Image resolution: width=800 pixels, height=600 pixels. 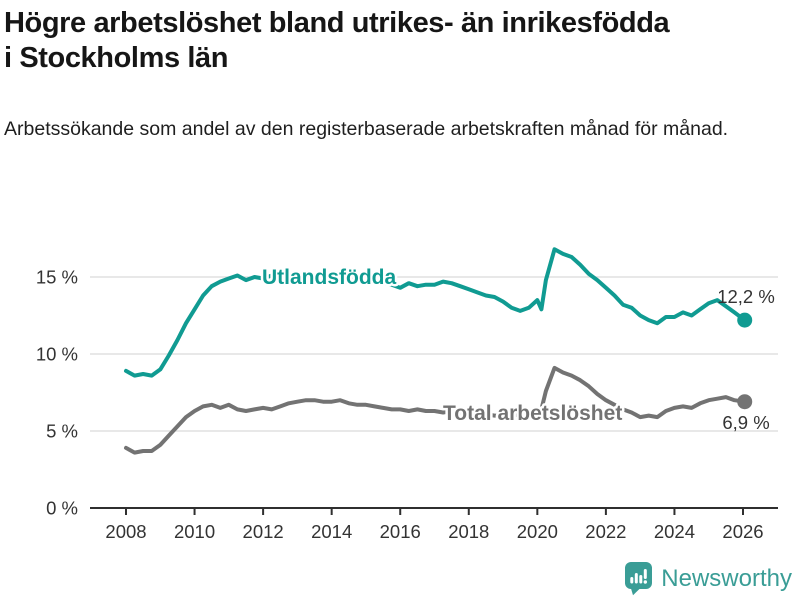 I want to click on brand-footer: Newsworthy, so click(x=708, y=578).